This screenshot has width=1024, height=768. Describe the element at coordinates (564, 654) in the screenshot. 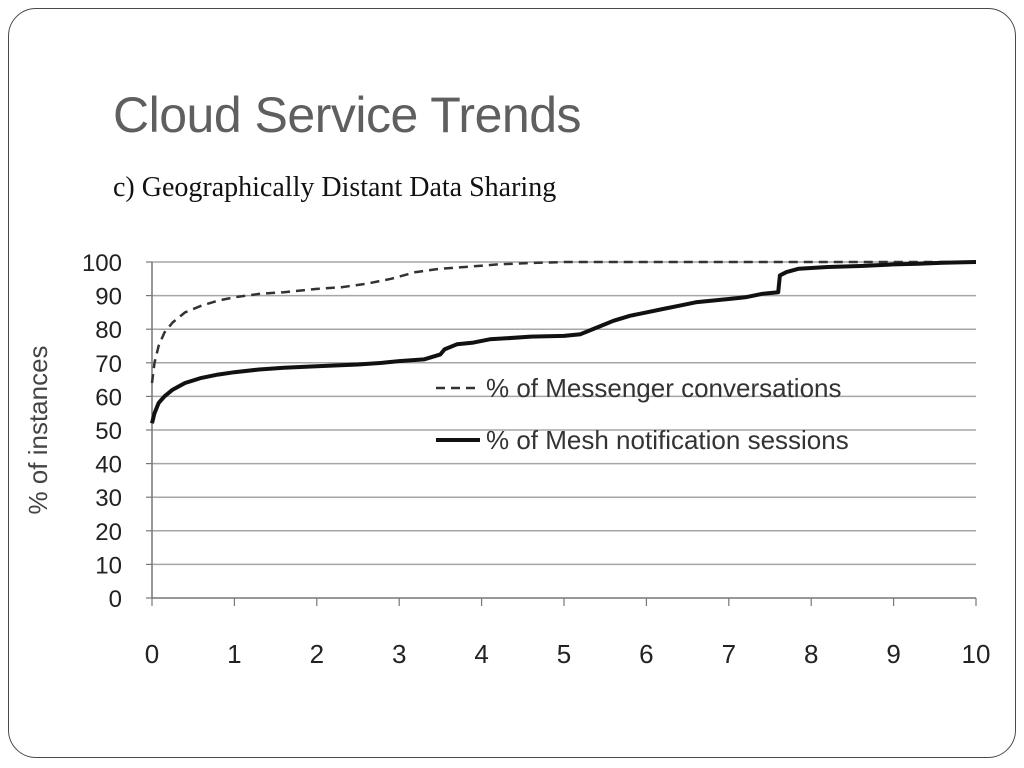

I see `x-tick-label: 5` at that location.